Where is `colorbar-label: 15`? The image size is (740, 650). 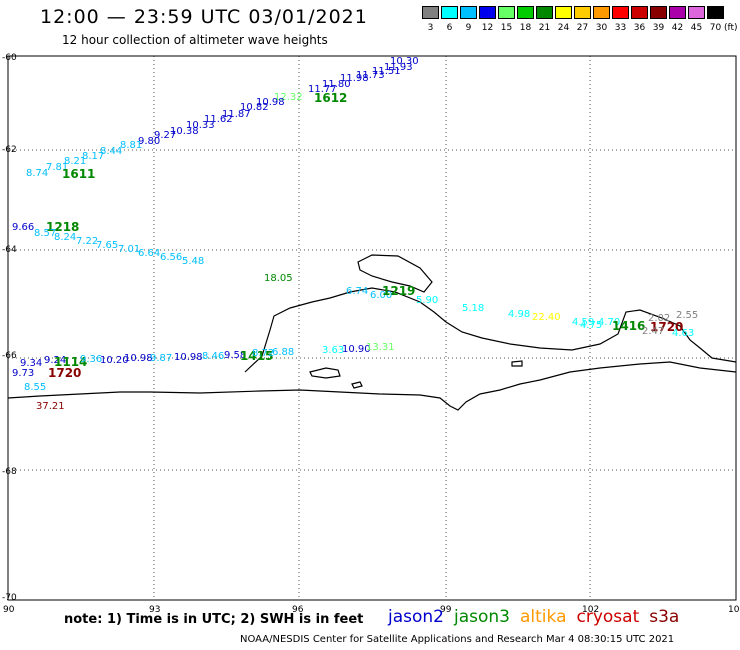 colorbar-label: 15 is located at coordinates (506, 28).